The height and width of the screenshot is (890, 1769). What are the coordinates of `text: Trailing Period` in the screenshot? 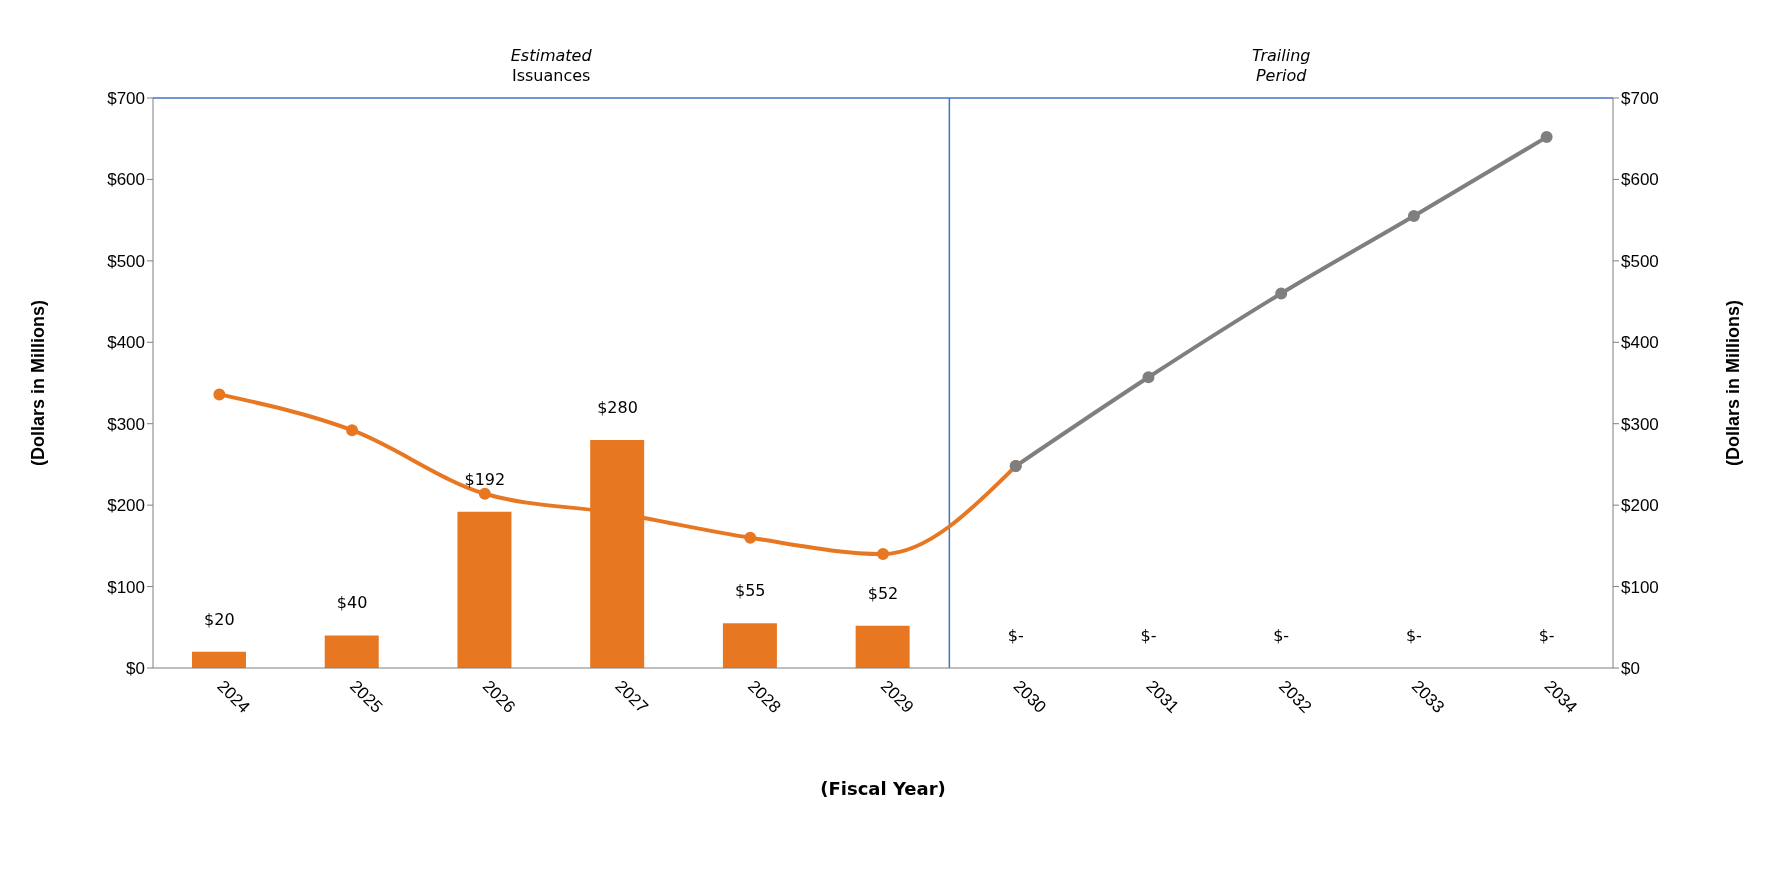 It's located at (1281, 66).